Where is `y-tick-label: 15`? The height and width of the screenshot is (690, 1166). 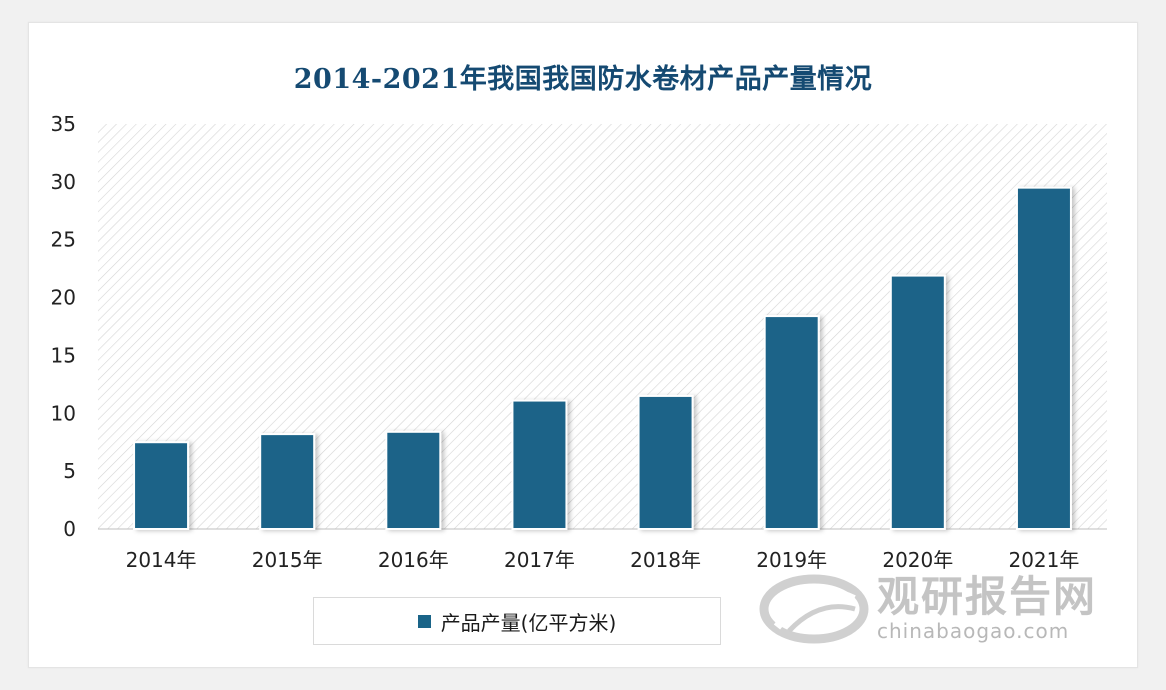
y-tick-label: 15 is located at coordinates (63, 355).